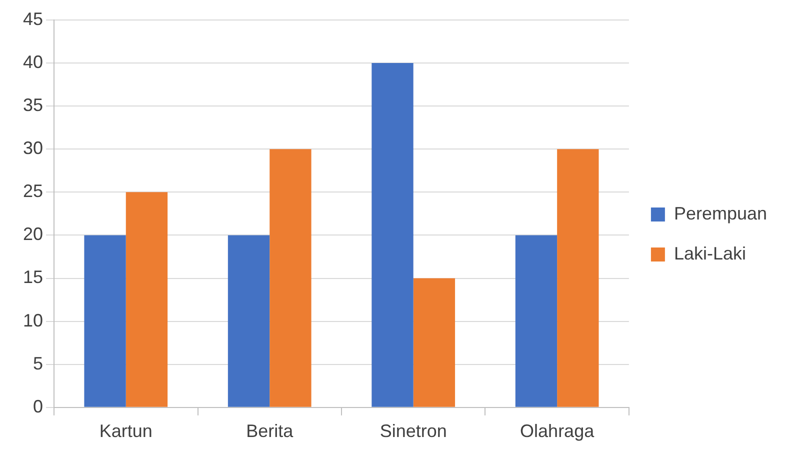 The height and width of the screenshot is (459, 797). What do you see at coordinates (33, 105) in the screenshot?
I see `y-tick-label: 35` at bounding box center [33, 105].